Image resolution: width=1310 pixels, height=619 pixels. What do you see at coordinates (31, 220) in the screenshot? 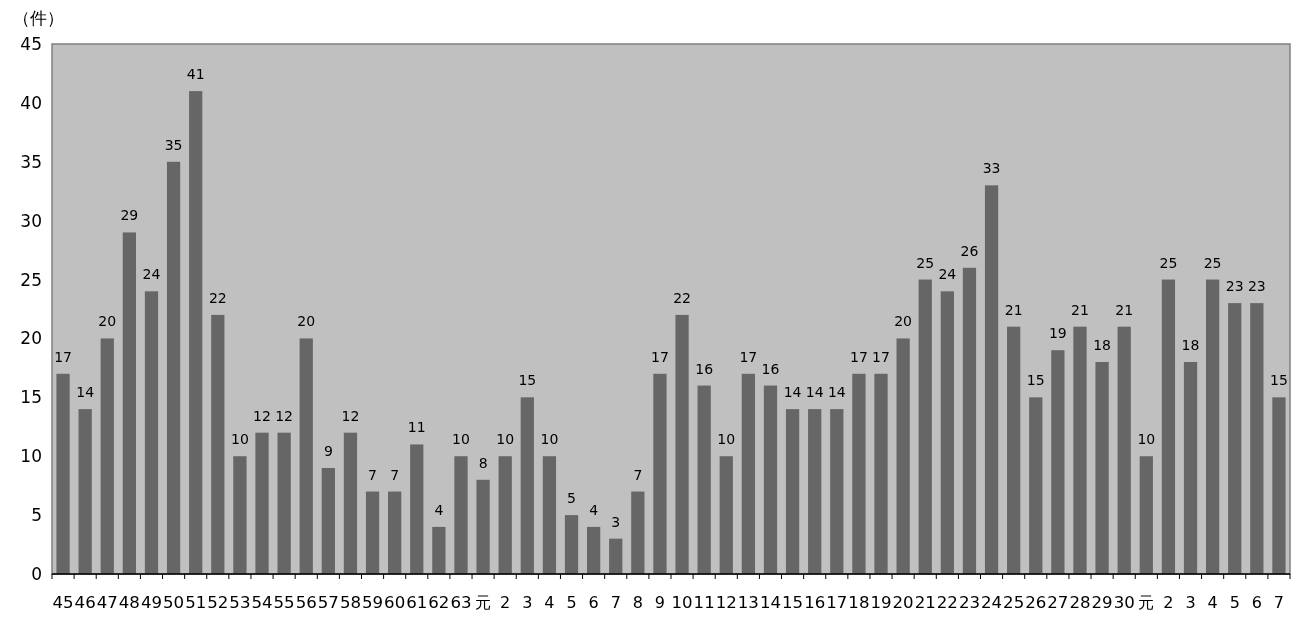
I see `ytick: 30` at bounding box center [31, 220].